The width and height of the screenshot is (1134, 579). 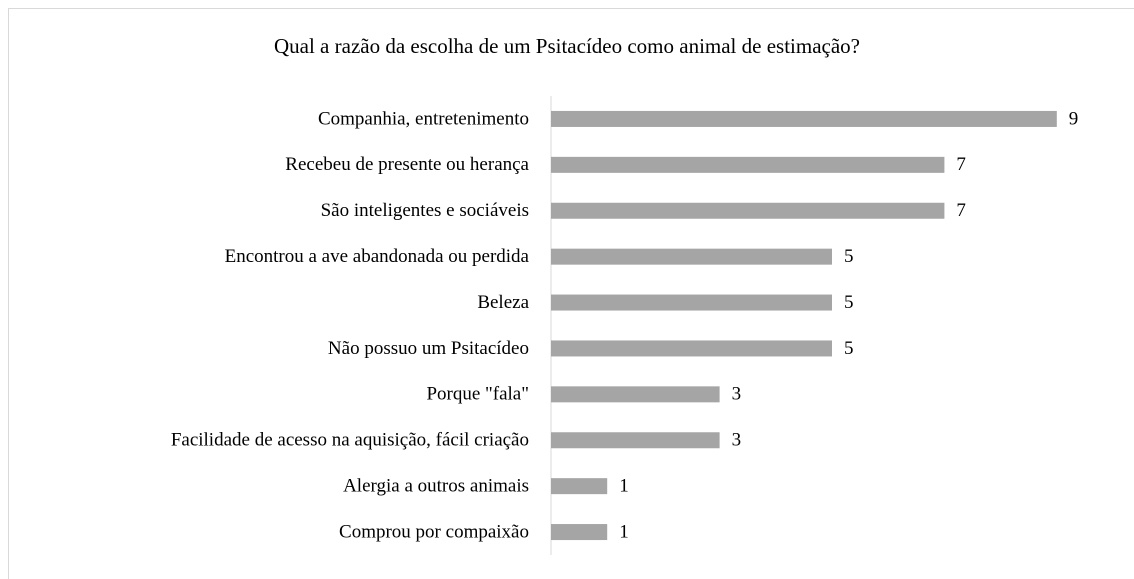 I want to click on value-label: 9, so click(x=1074, y=118).